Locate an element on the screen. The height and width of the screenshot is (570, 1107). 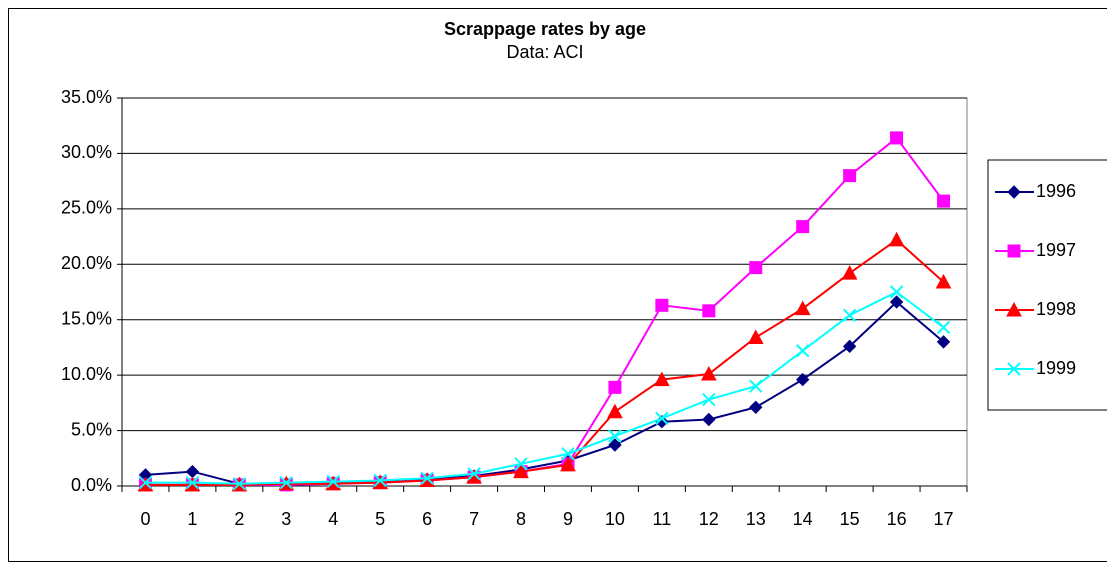
x-tick-label: 10 is located at coordinates (615, 519).